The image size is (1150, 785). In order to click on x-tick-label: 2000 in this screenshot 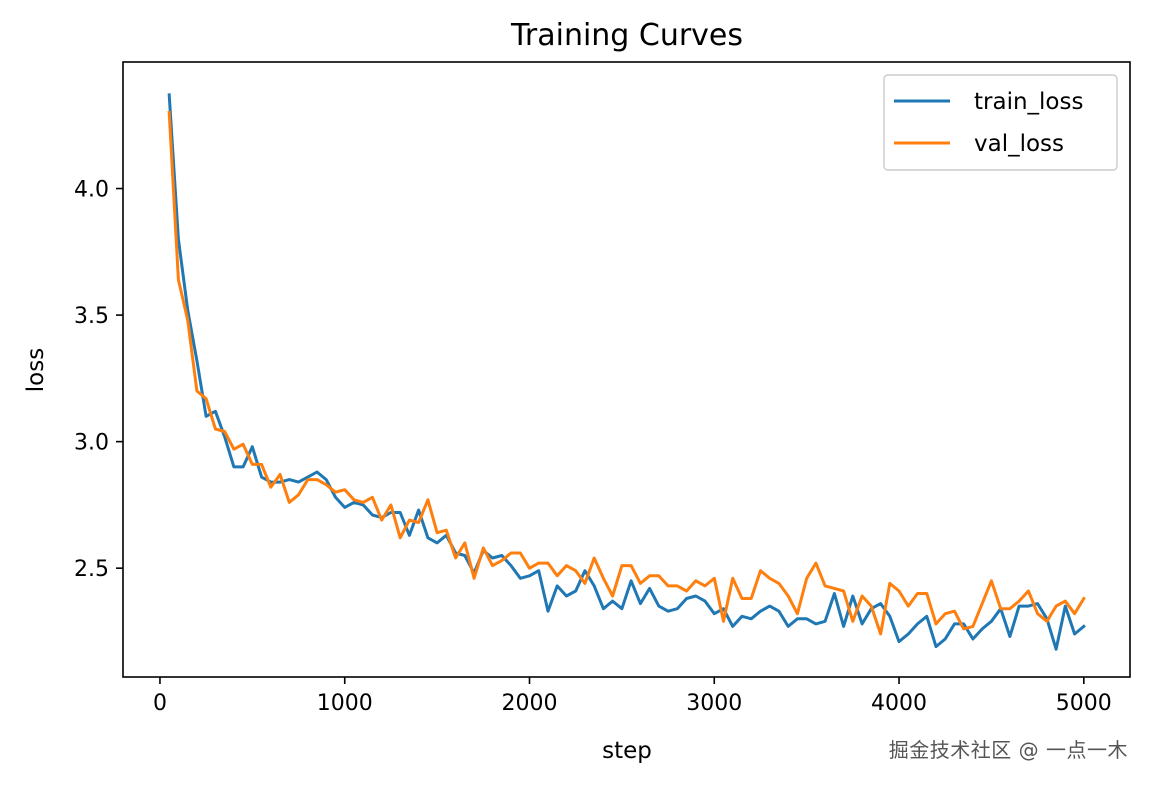, I will do `click(529, 703)`.